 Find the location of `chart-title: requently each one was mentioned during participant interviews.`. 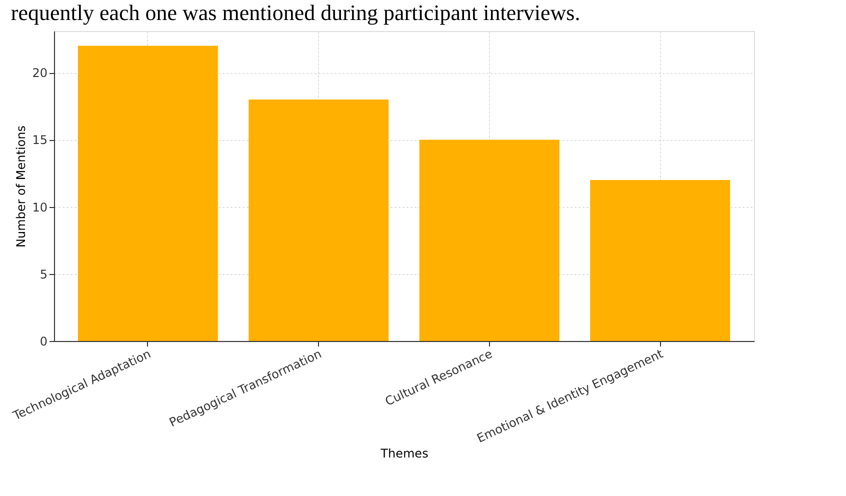

chart-title: requently each one was mentioned during participant interviews. is located at coordinates (295, 12).